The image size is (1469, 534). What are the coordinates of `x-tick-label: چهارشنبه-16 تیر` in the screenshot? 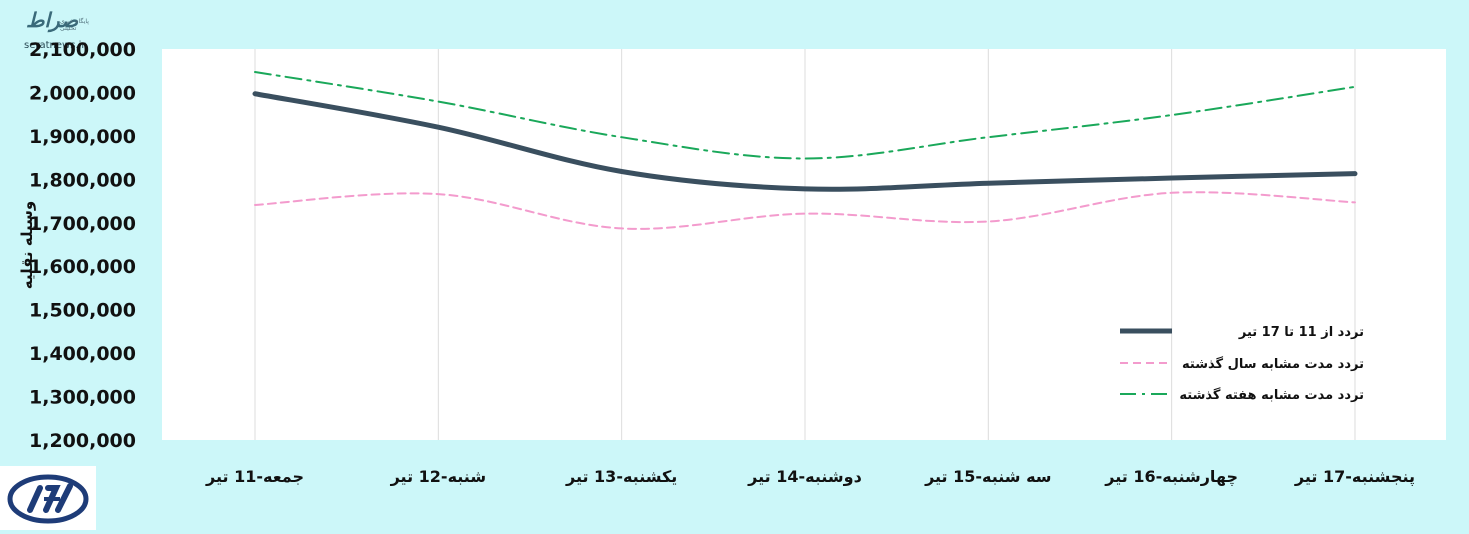 It's located at (1171, 477).